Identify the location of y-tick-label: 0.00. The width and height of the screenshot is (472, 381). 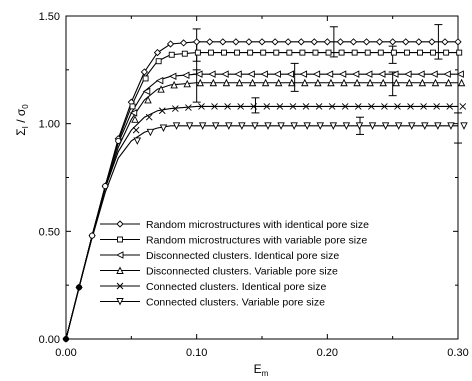
(49, 340).